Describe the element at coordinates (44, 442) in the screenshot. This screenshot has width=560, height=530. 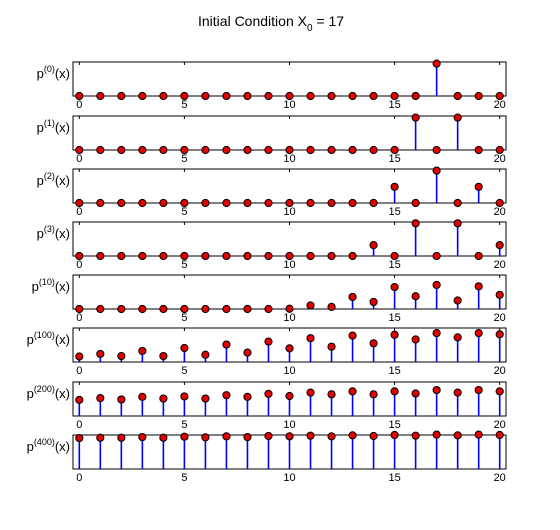
I see `y-label-superscript: (400)` at that location.